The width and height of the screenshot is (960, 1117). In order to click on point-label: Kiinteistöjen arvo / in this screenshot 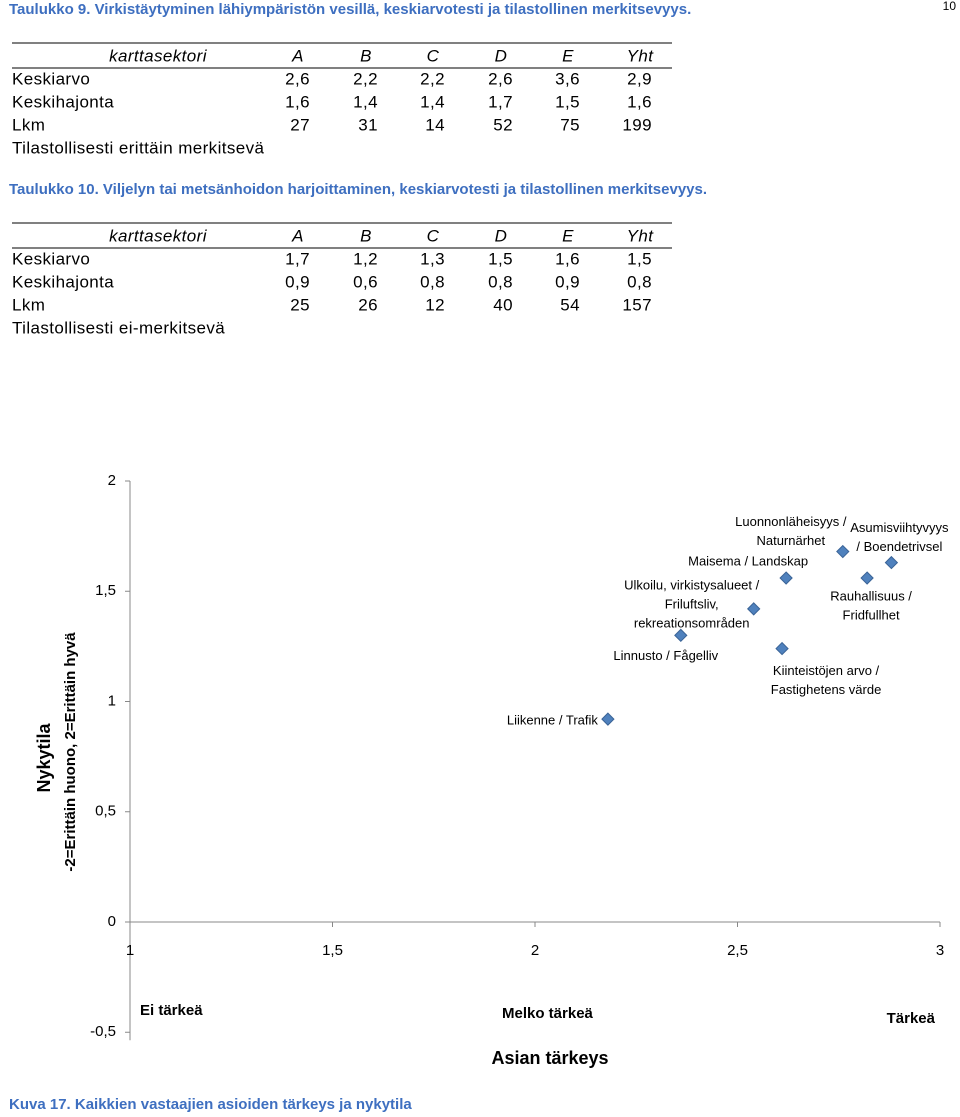, I will do `click(826, 670)`.